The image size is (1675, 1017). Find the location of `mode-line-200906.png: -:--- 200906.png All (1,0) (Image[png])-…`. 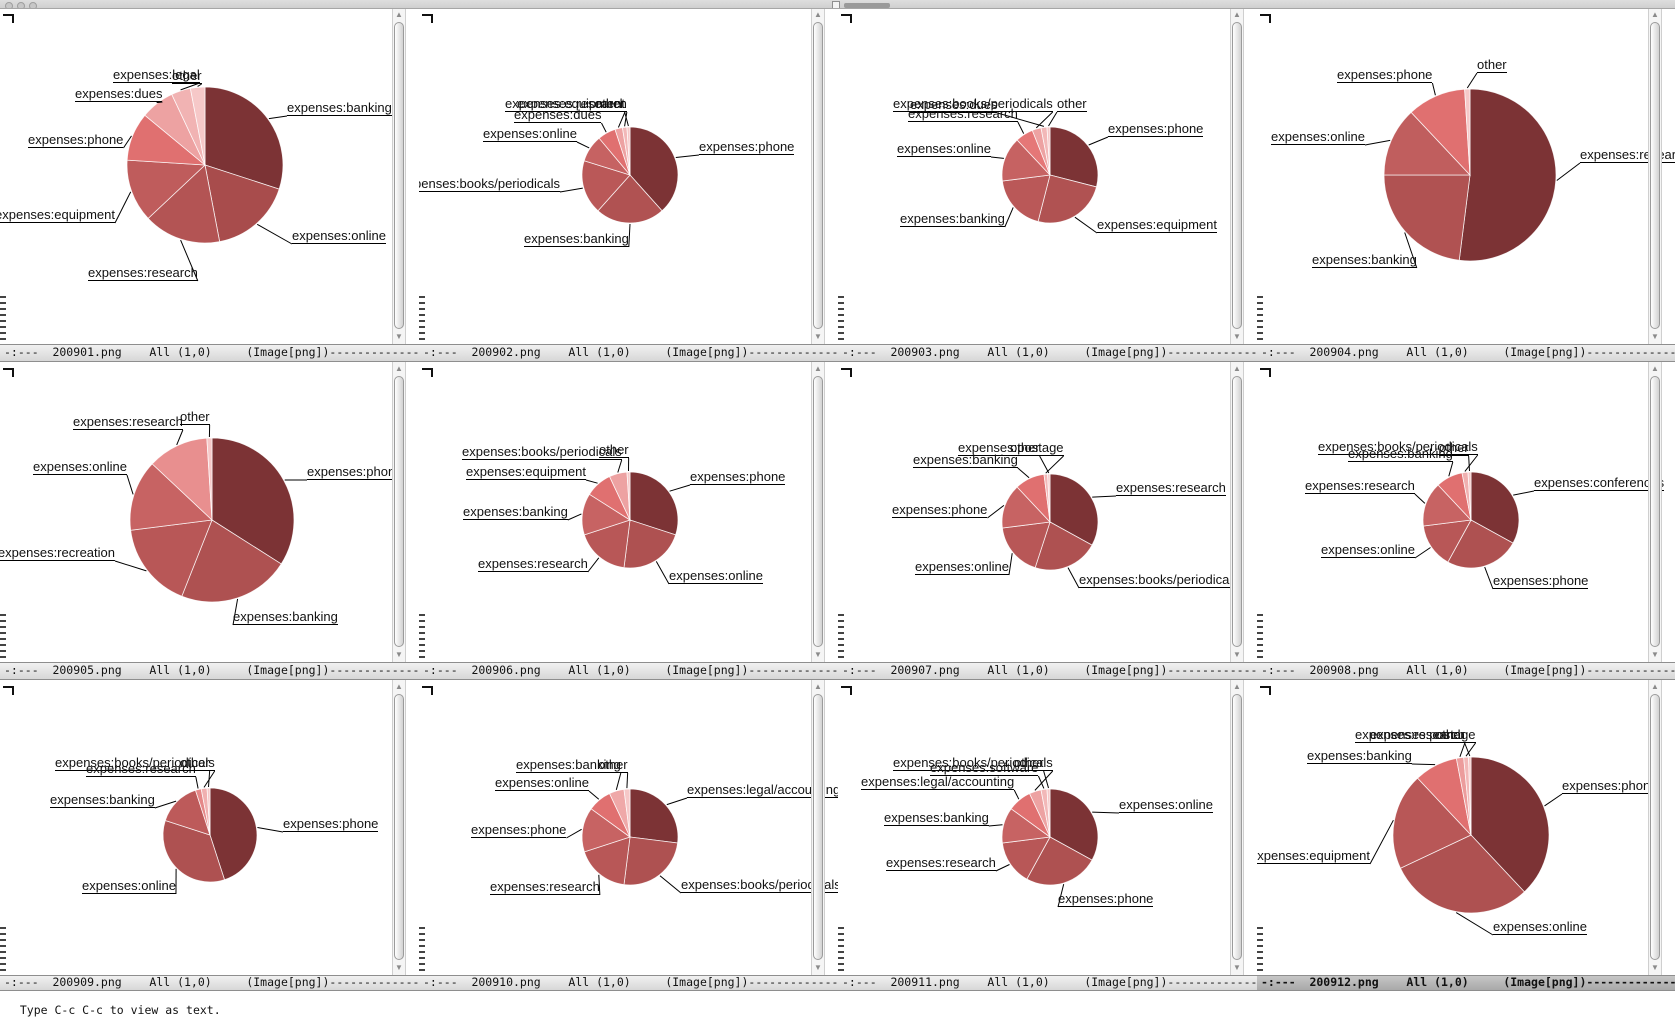

mode-line-200906.png: -:--- 200906.png All (1,0) (Image[png])-… is located at coordinates (628, 671).